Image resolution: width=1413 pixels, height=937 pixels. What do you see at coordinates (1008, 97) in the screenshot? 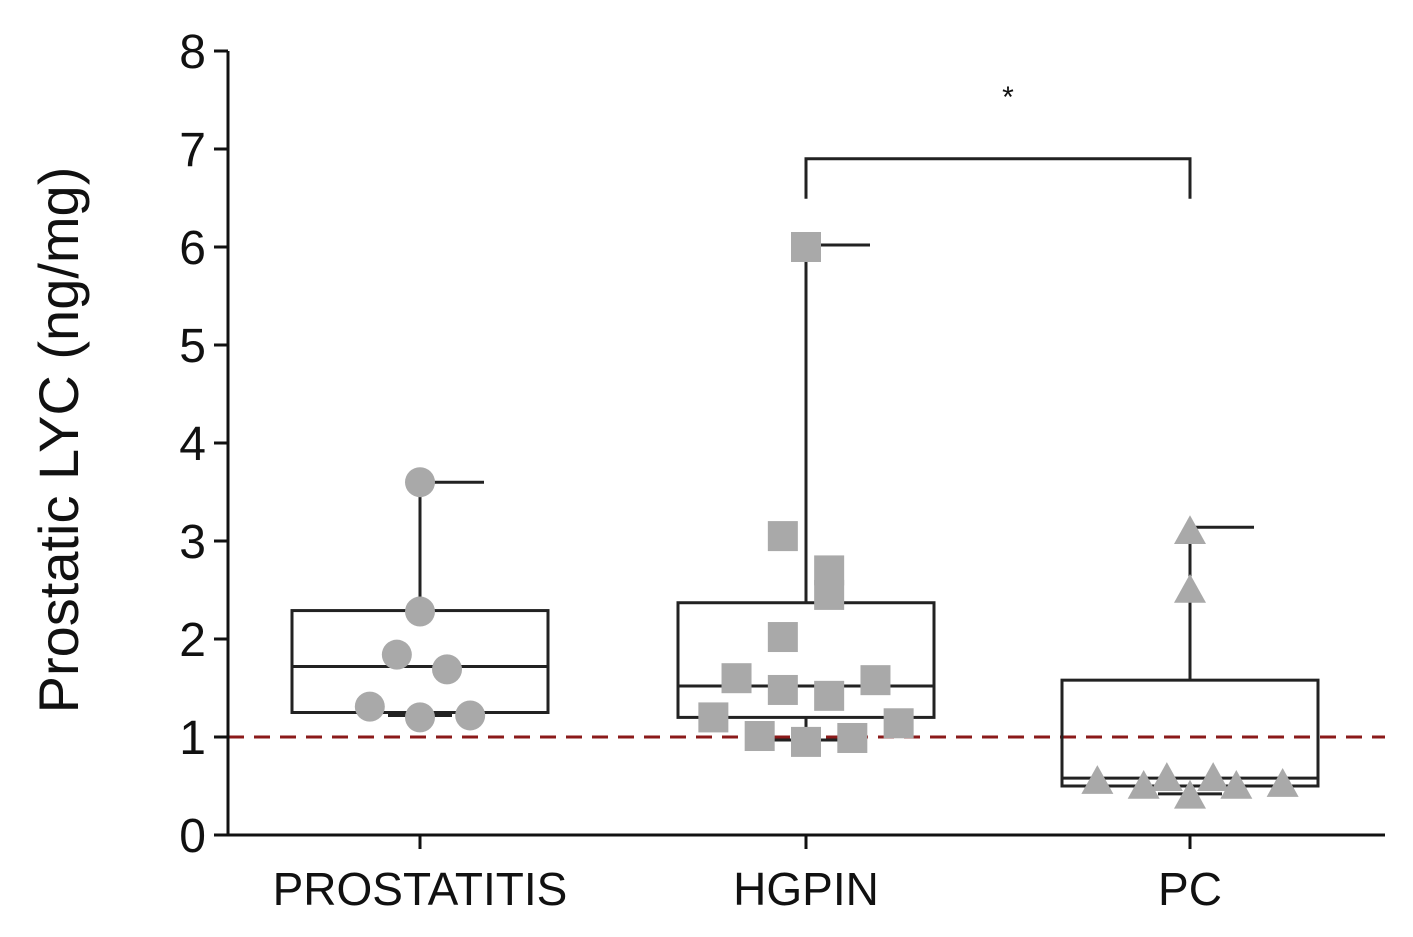
I see `significance-label: *` at bounding box center [1008, 97].